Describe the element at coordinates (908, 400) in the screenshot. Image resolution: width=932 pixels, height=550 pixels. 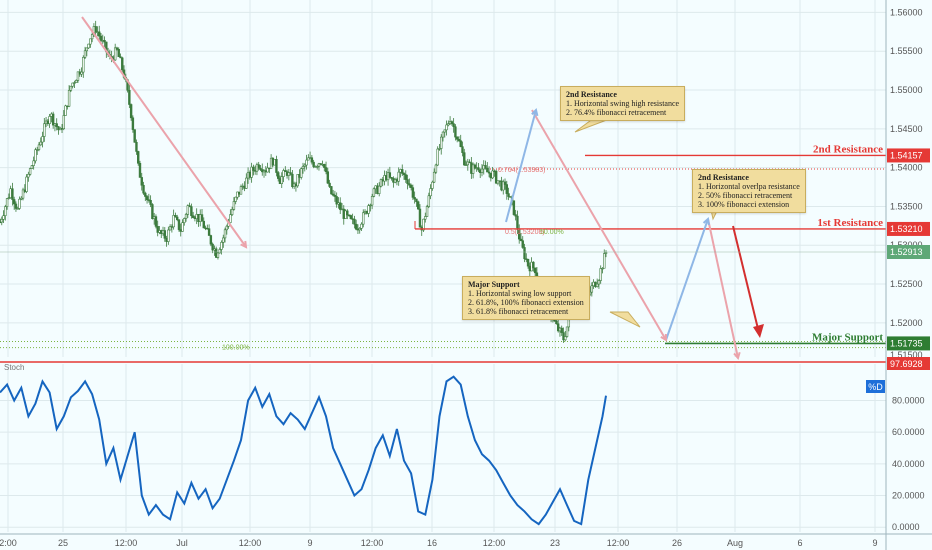
I see `stoch-tick-label: 80.0000` at that location.